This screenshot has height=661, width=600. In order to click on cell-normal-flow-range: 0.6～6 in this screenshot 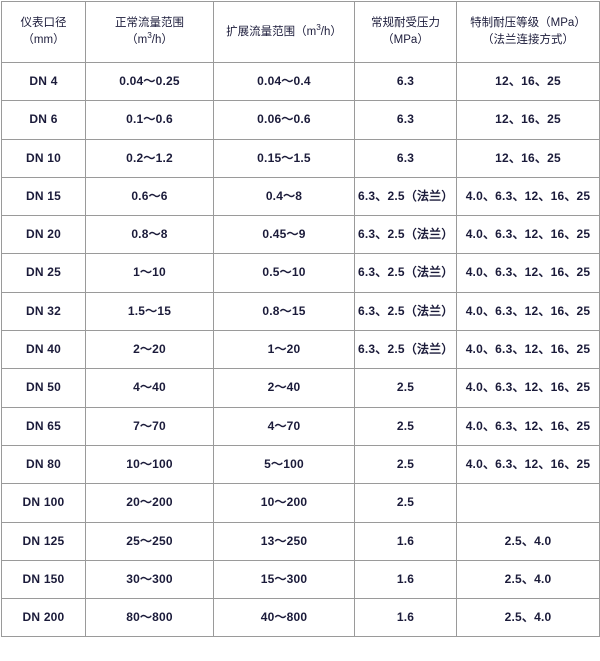, I will do `click(149, 196)`.